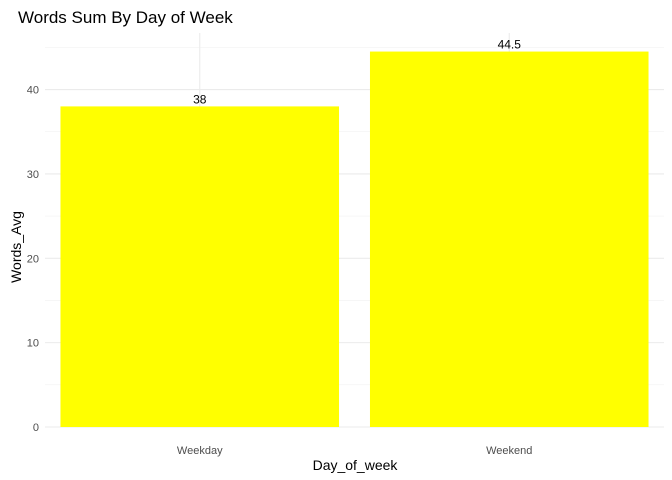  What do you see at coordinates (33, 175) in the screenshot?
I see `y-tick-label: 30` at bounding box center [33, 175].